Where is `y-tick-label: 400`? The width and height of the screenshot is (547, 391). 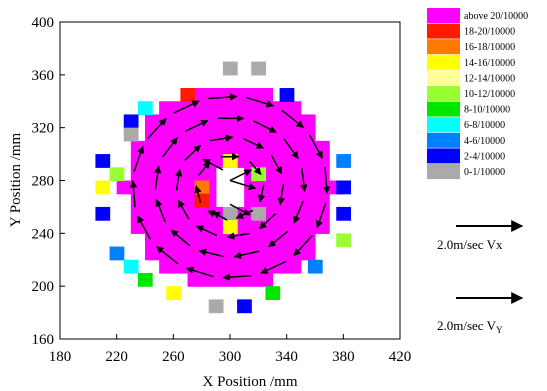 y-tick-label: 400 is located at coordinates (43, 23).